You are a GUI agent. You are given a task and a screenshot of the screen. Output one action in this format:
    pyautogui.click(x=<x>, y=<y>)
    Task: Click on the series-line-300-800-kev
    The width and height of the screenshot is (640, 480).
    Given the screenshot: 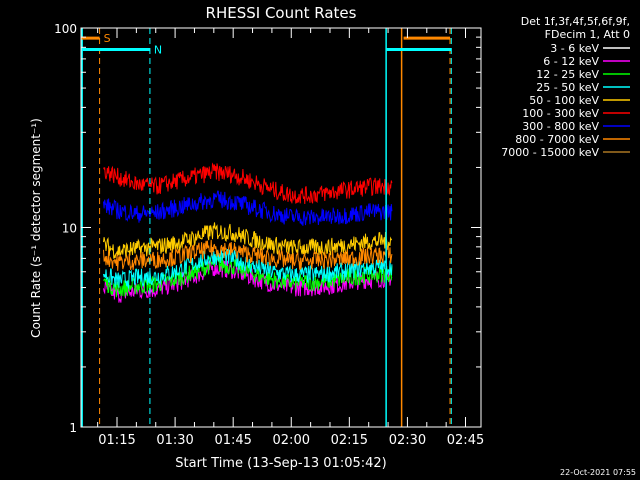 What is the action you would take?
    pyautogui.click(x=248, y=208)
    